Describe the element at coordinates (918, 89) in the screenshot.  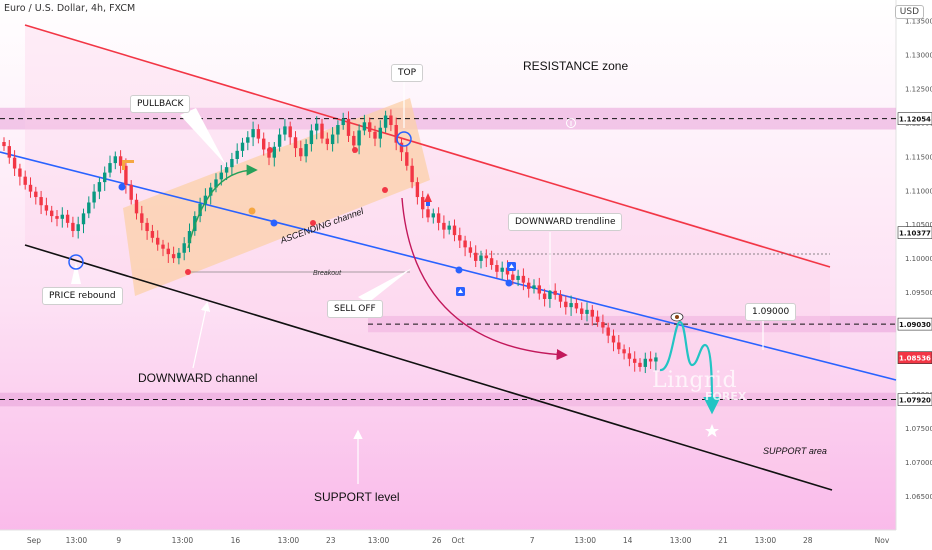
I see `y-tick-label: 1.12500` at that location.